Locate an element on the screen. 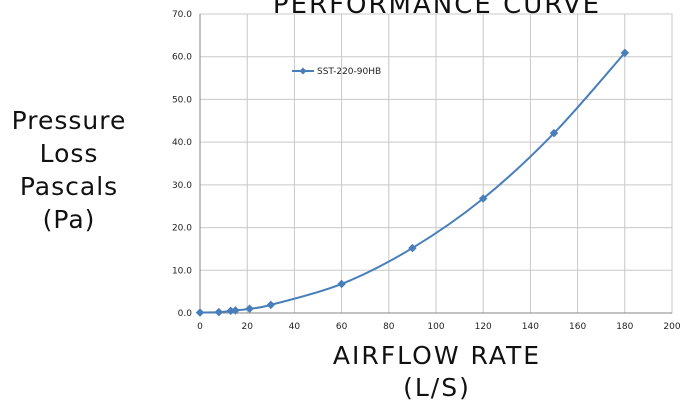 The width and height of the screenshot is (684, 404). x-tick-label: 200 is located at coordinates (671, 327).